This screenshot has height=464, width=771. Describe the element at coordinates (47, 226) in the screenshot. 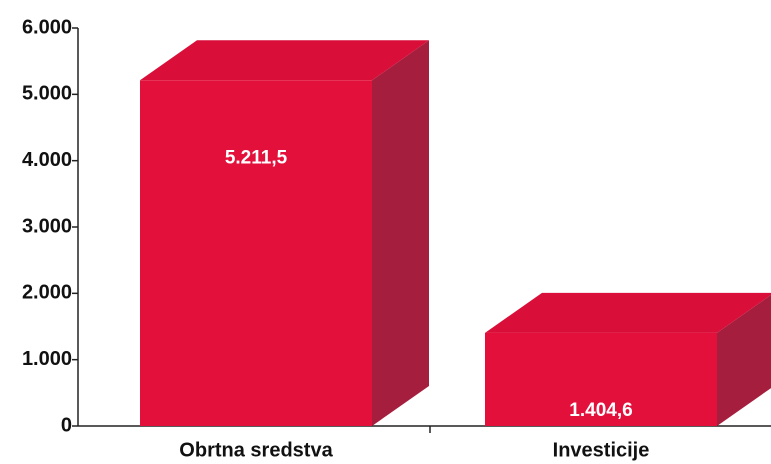

I see `y-tick-label: 3.000` at that location.